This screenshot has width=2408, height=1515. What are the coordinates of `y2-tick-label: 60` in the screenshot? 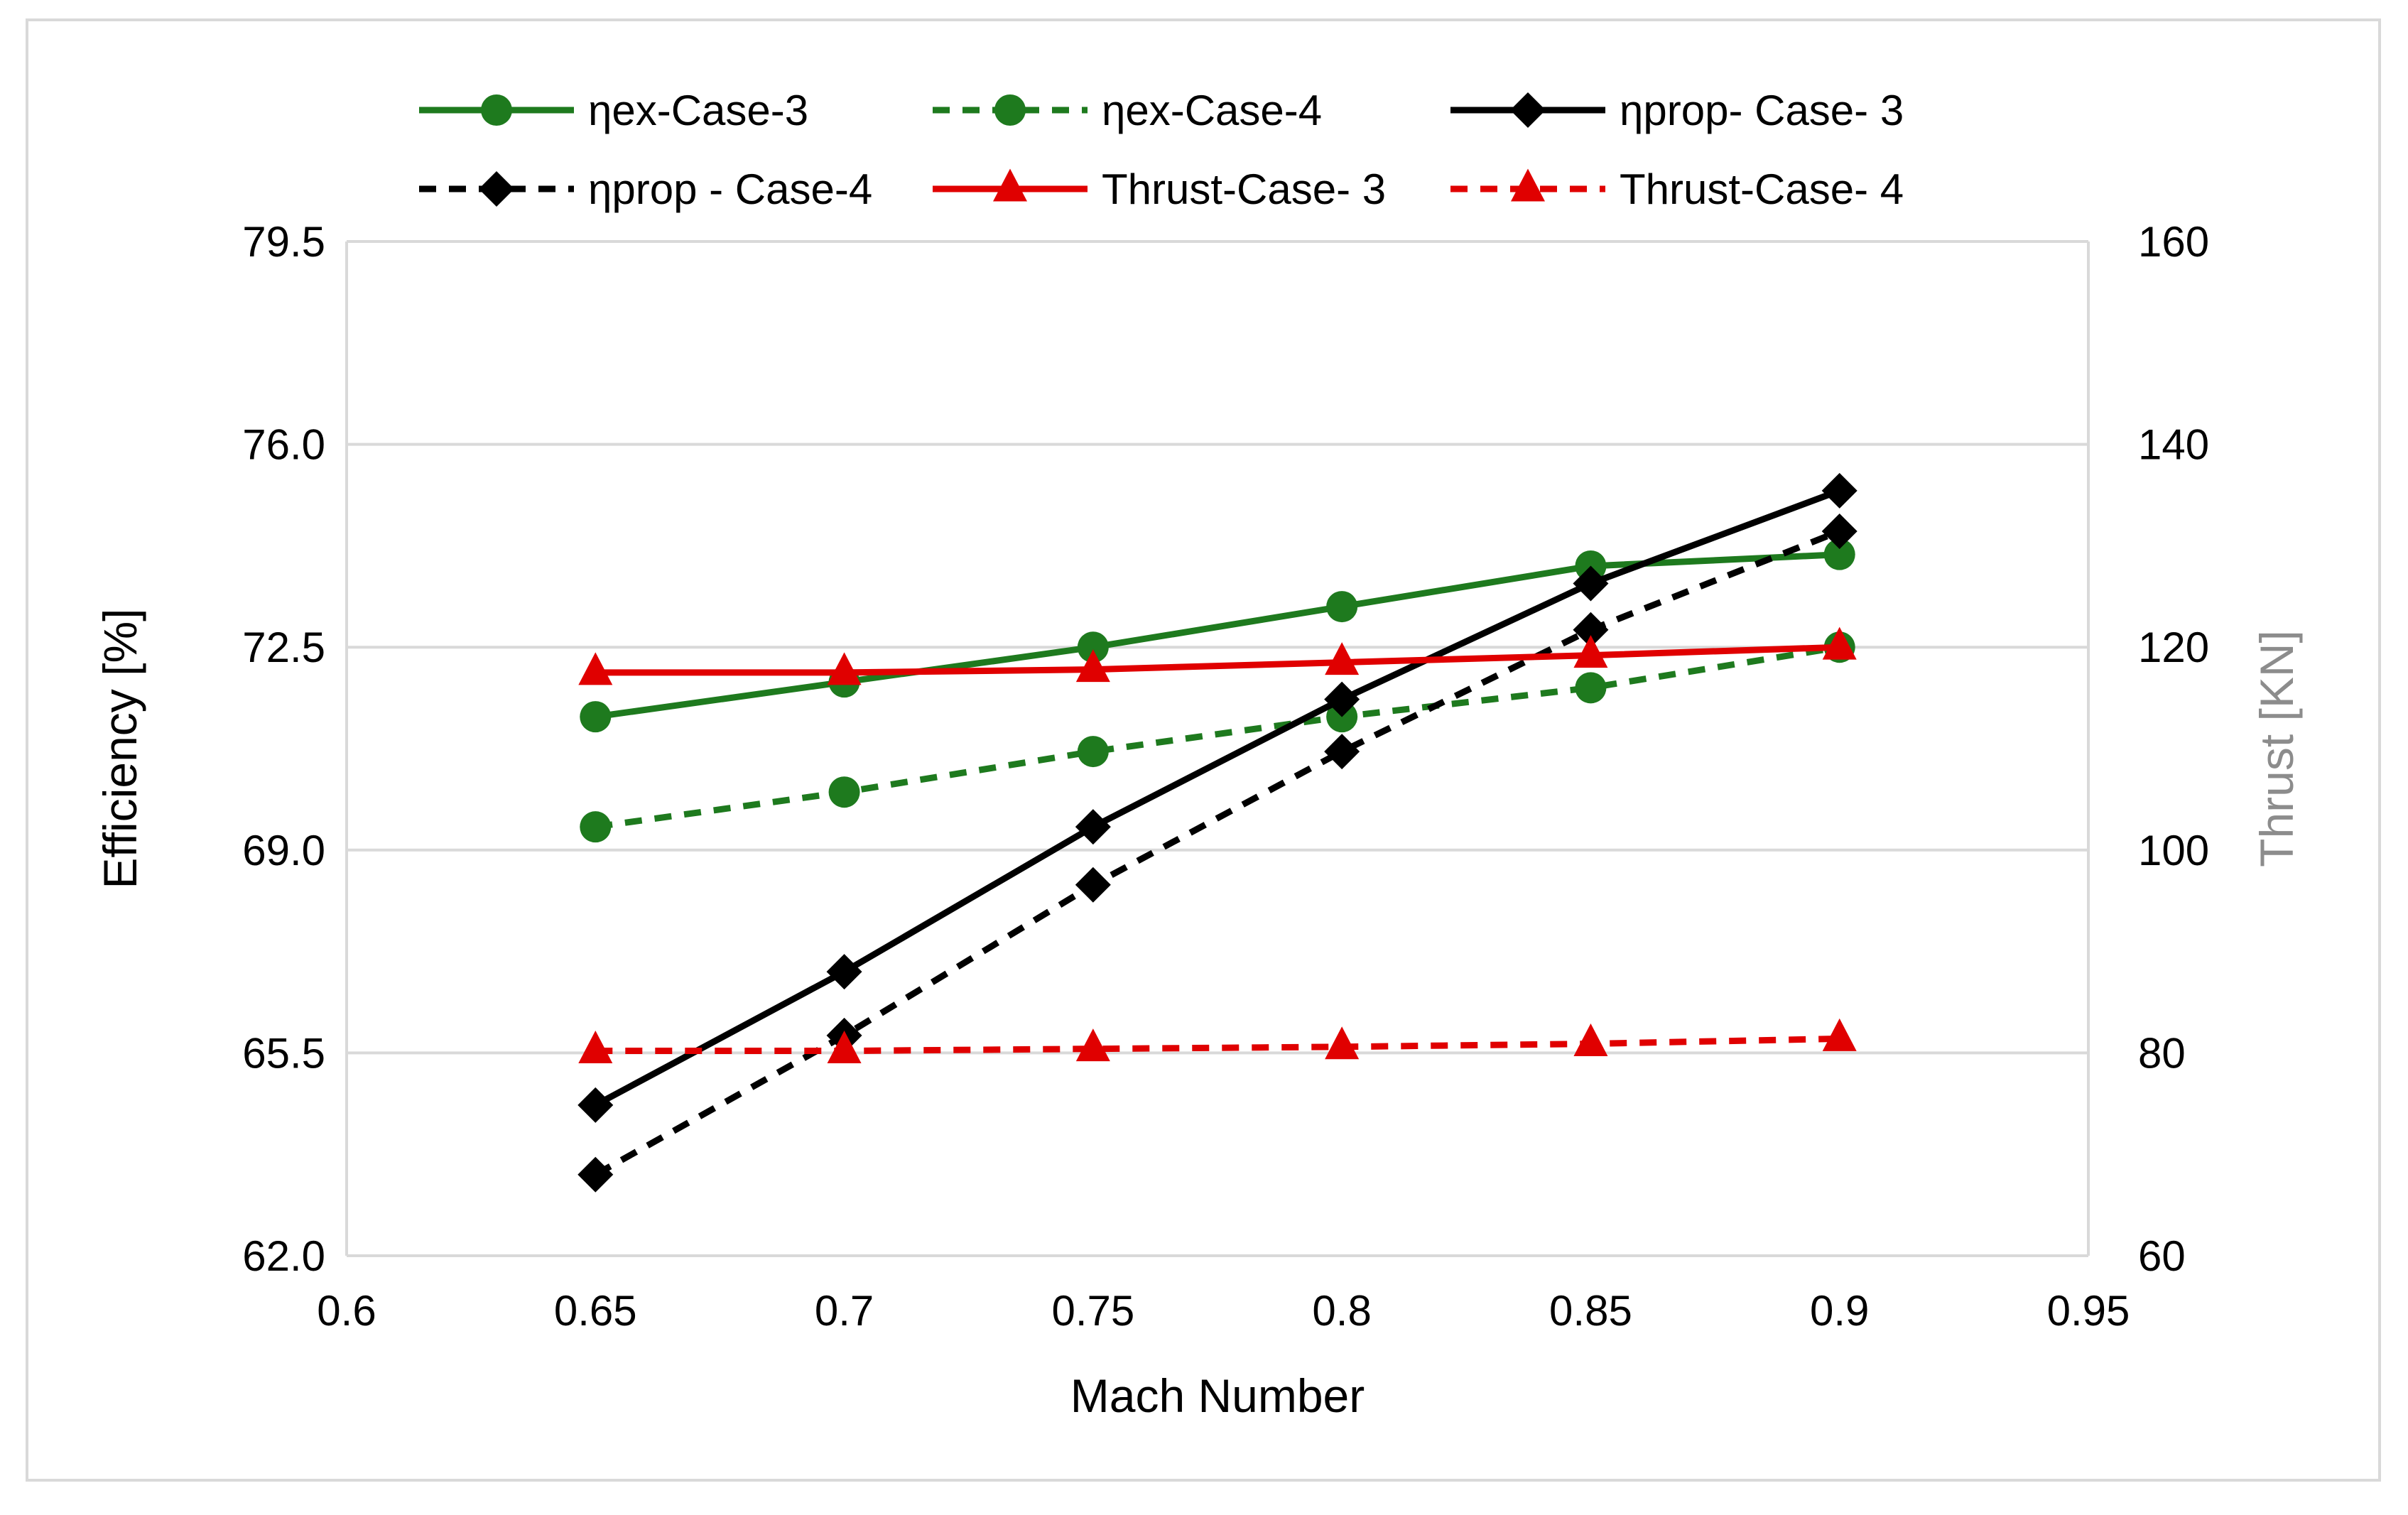 It's located at (2162, 1256).